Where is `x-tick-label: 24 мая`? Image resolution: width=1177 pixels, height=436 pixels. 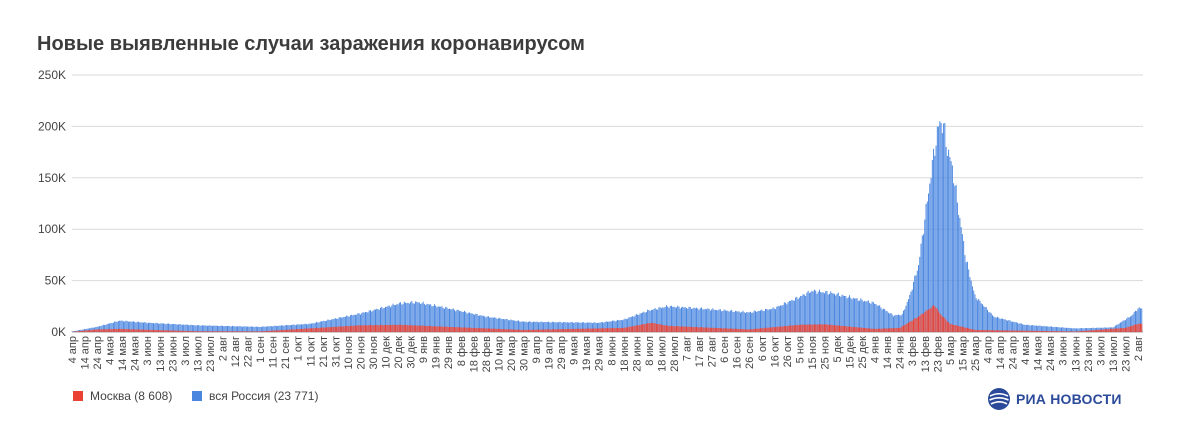 x-tick-label: 24 мая is located at coordinates (1051, 353).